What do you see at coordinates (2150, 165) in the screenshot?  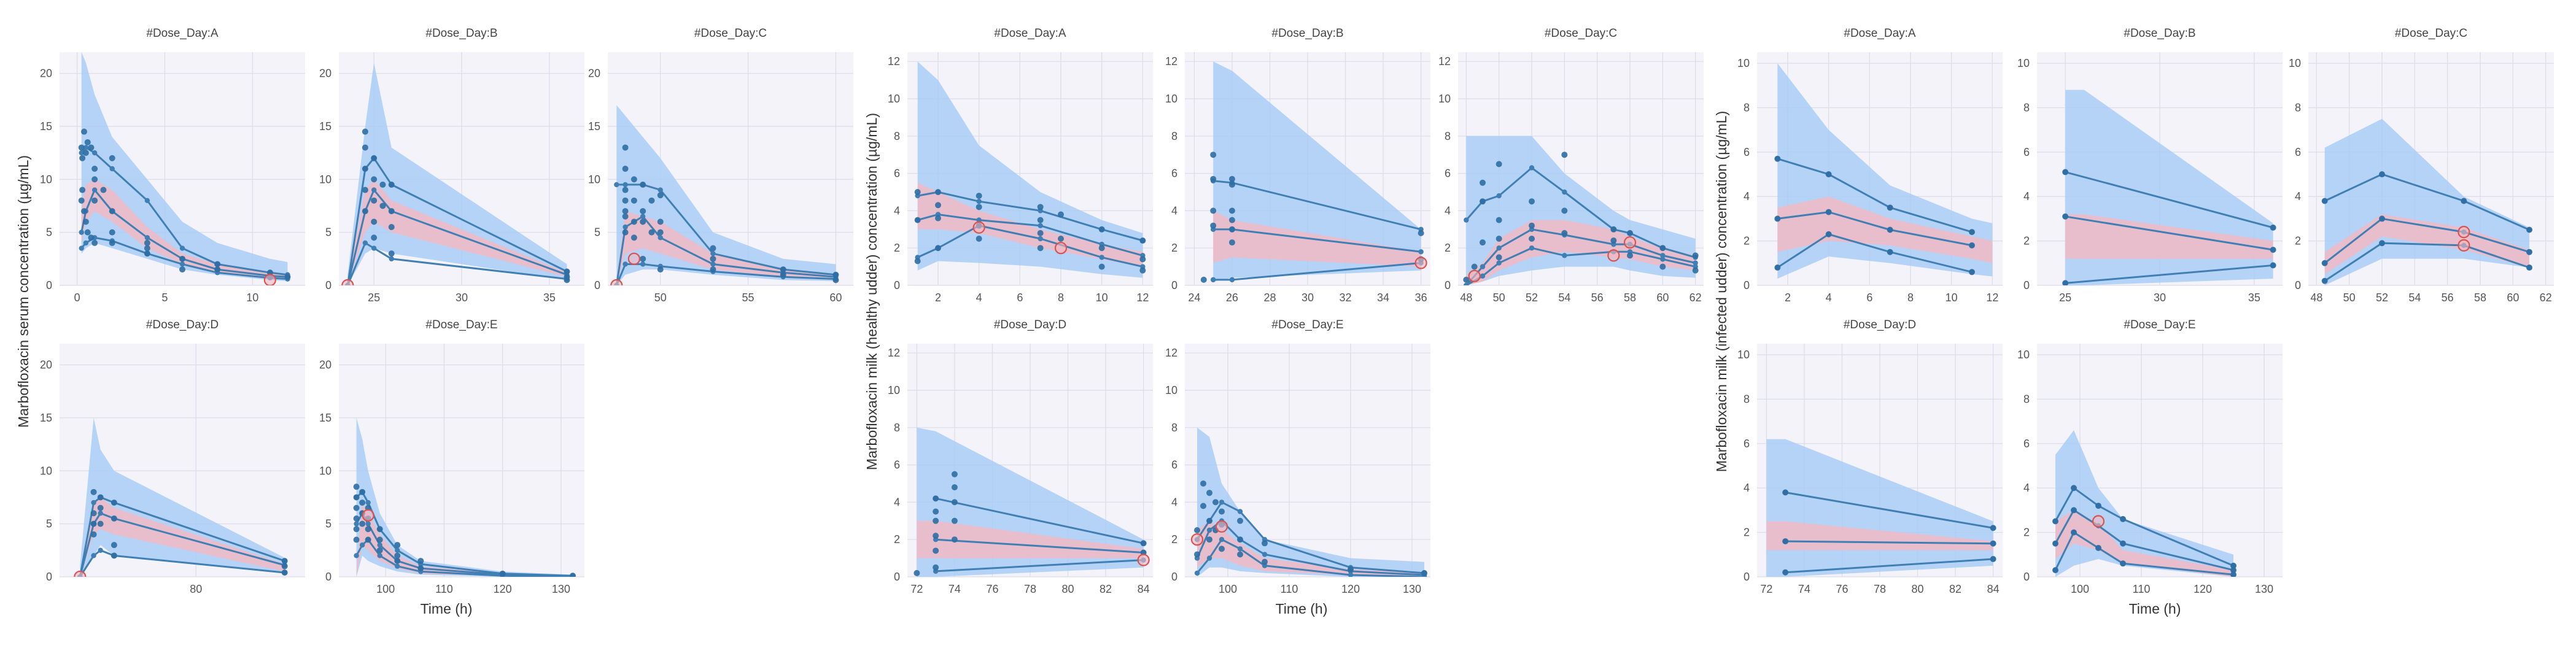 I see `facet-panel: 0 2 4 6 8 10 25 30 35 #Dose_Day:B` at bounding box center [2150, 165].